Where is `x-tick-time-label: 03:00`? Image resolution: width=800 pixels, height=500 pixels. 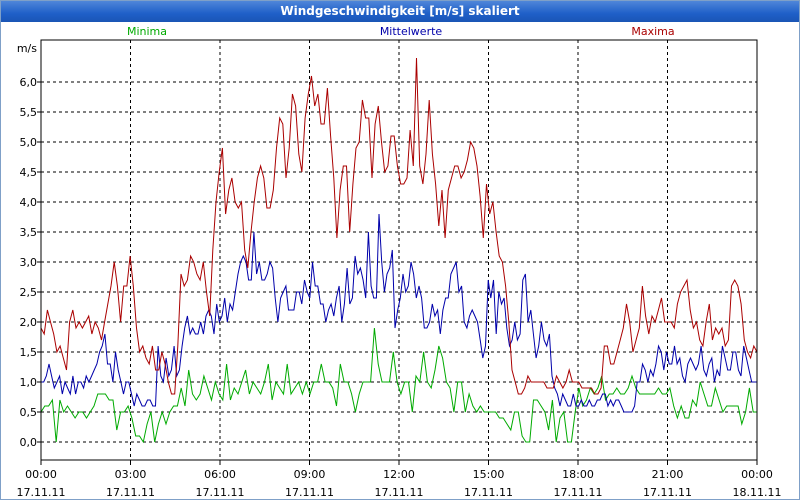
x-tick-time-label: 03:00 is located at coordinates (131, 474).